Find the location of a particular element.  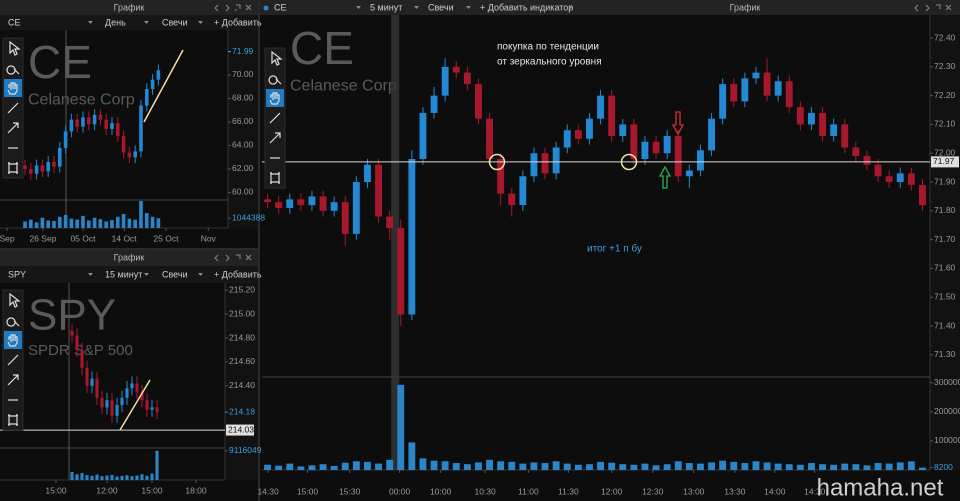

interval: День is located at coordinates (115, 22).